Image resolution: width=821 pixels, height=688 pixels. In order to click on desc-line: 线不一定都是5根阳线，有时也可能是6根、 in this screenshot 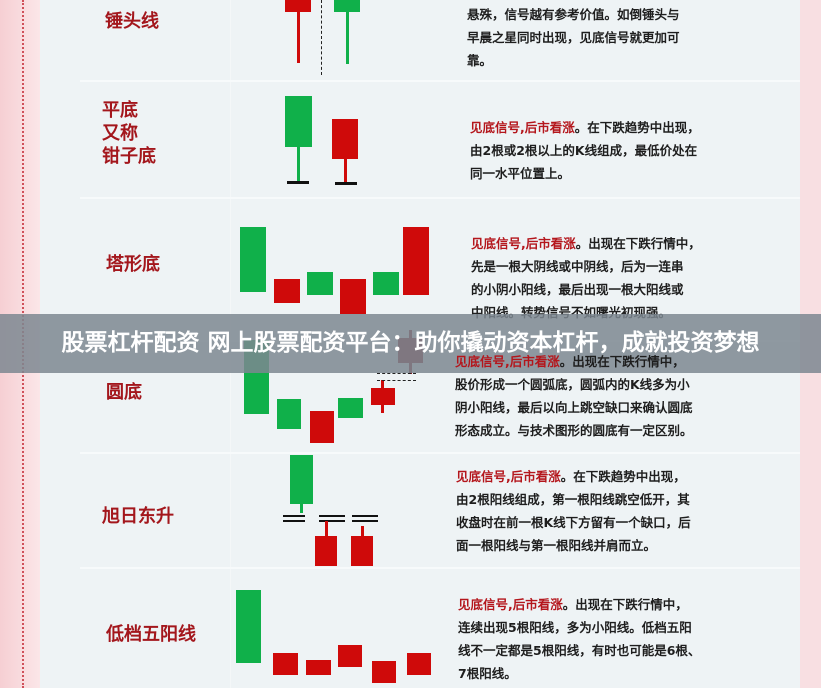, I will do `click(579, 650)`.